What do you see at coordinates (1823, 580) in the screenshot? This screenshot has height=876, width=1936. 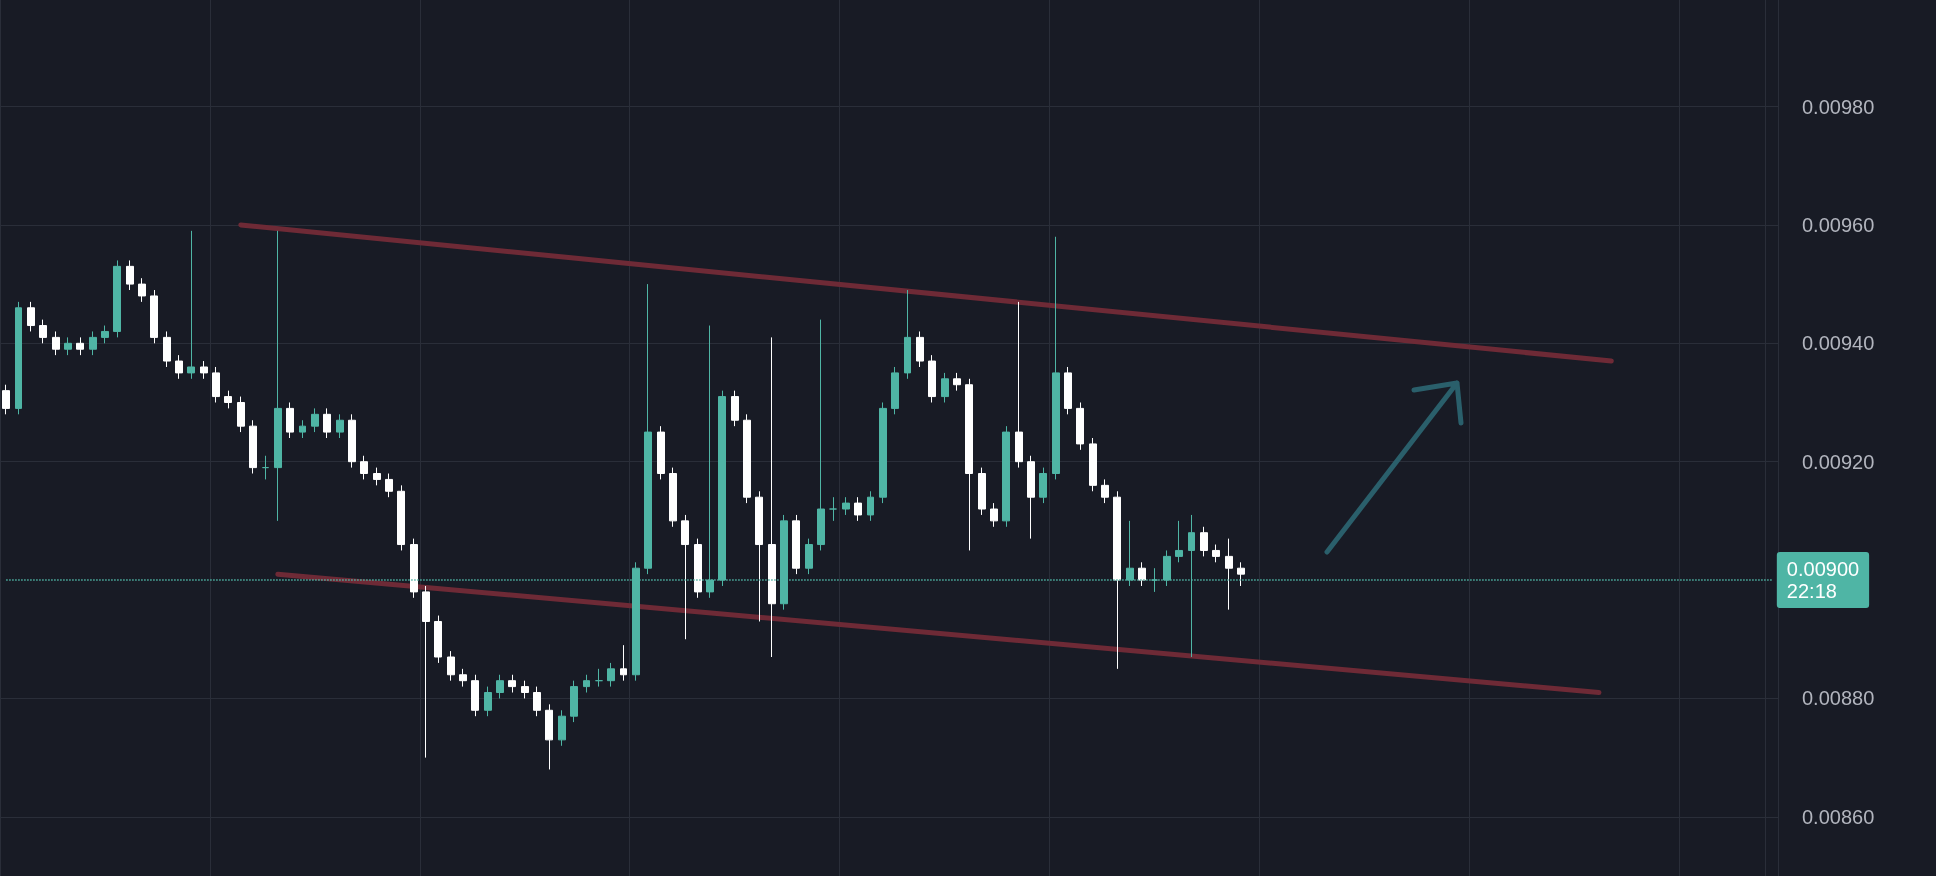 I see `ref-line-label: 0.00900 22:18` at bounding box center [1823, 580].